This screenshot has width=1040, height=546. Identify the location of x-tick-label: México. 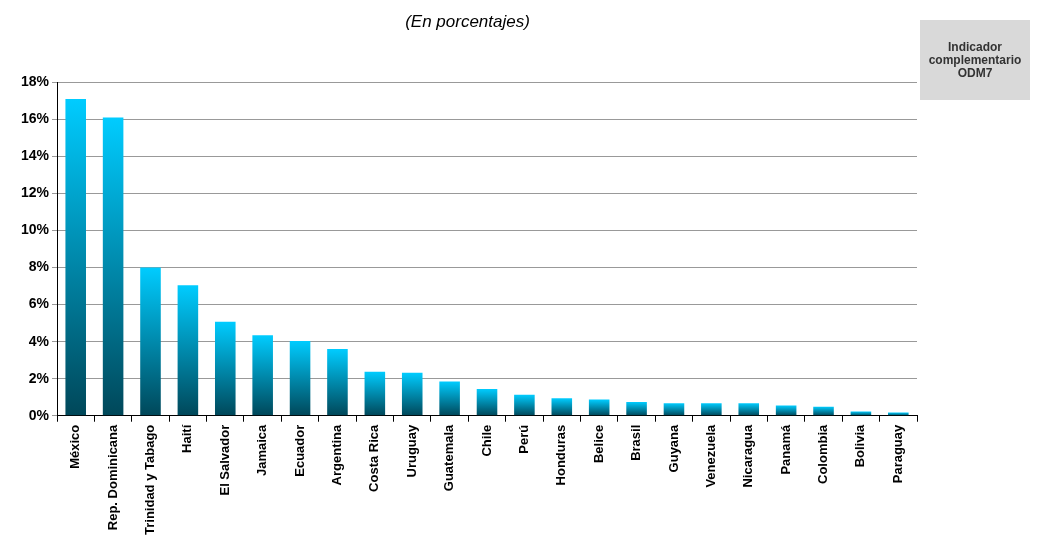
(75, 446).